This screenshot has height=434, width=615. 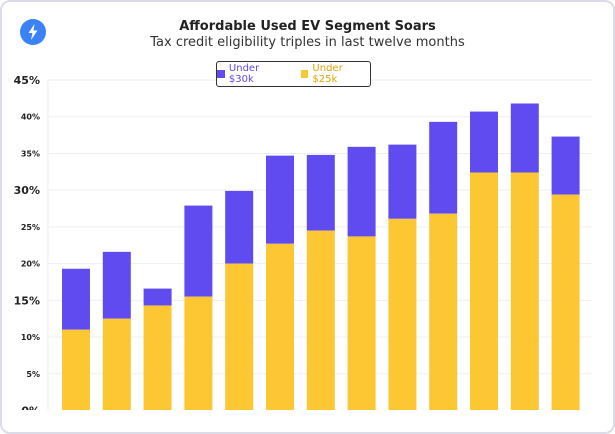 What do you see at coordinates (33, 374) in the screenshot?
I see `y-tick-label: 5%` at bounding box center [33, 374].